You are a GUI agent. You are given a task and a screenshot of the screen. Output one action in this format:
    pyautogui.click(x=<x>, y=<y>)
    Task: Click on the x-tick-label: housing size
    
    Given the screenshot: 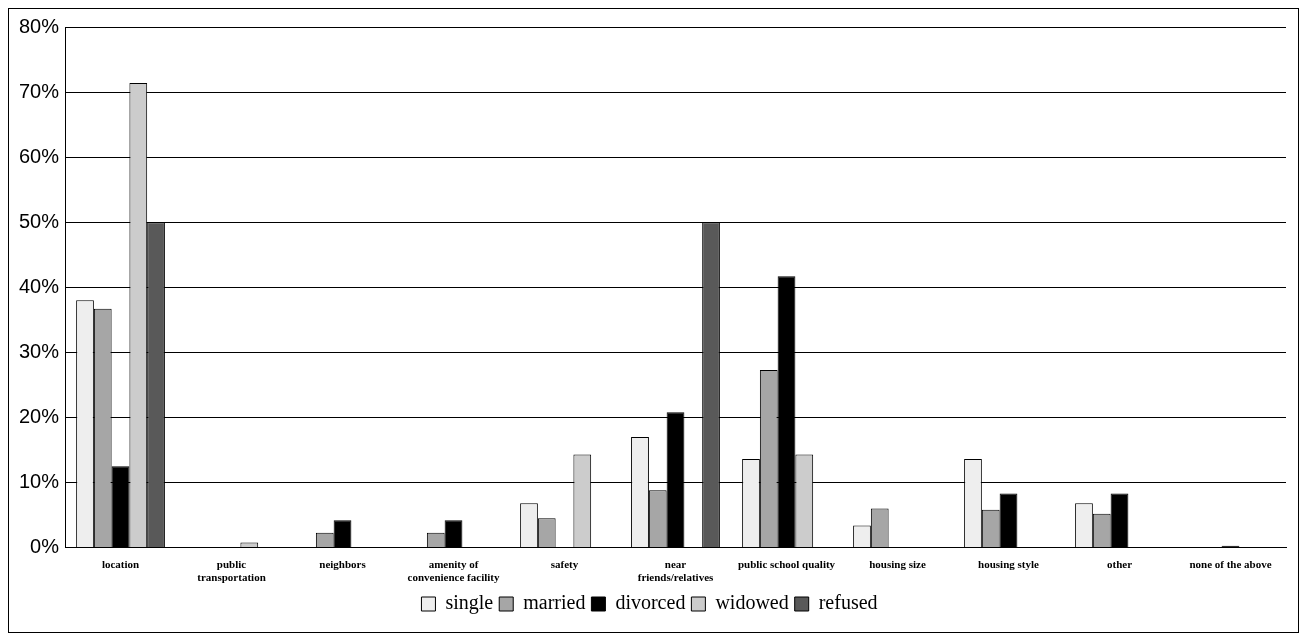 What is the action you would take?
    pyautogui.click(x=897, y=564)
    